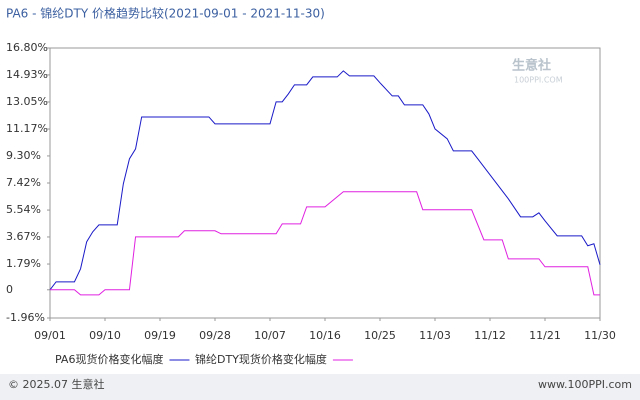  Describe the element at coordinates (160, 335) in the screenshot. I see `x-tick-label: 09/19` at that location.